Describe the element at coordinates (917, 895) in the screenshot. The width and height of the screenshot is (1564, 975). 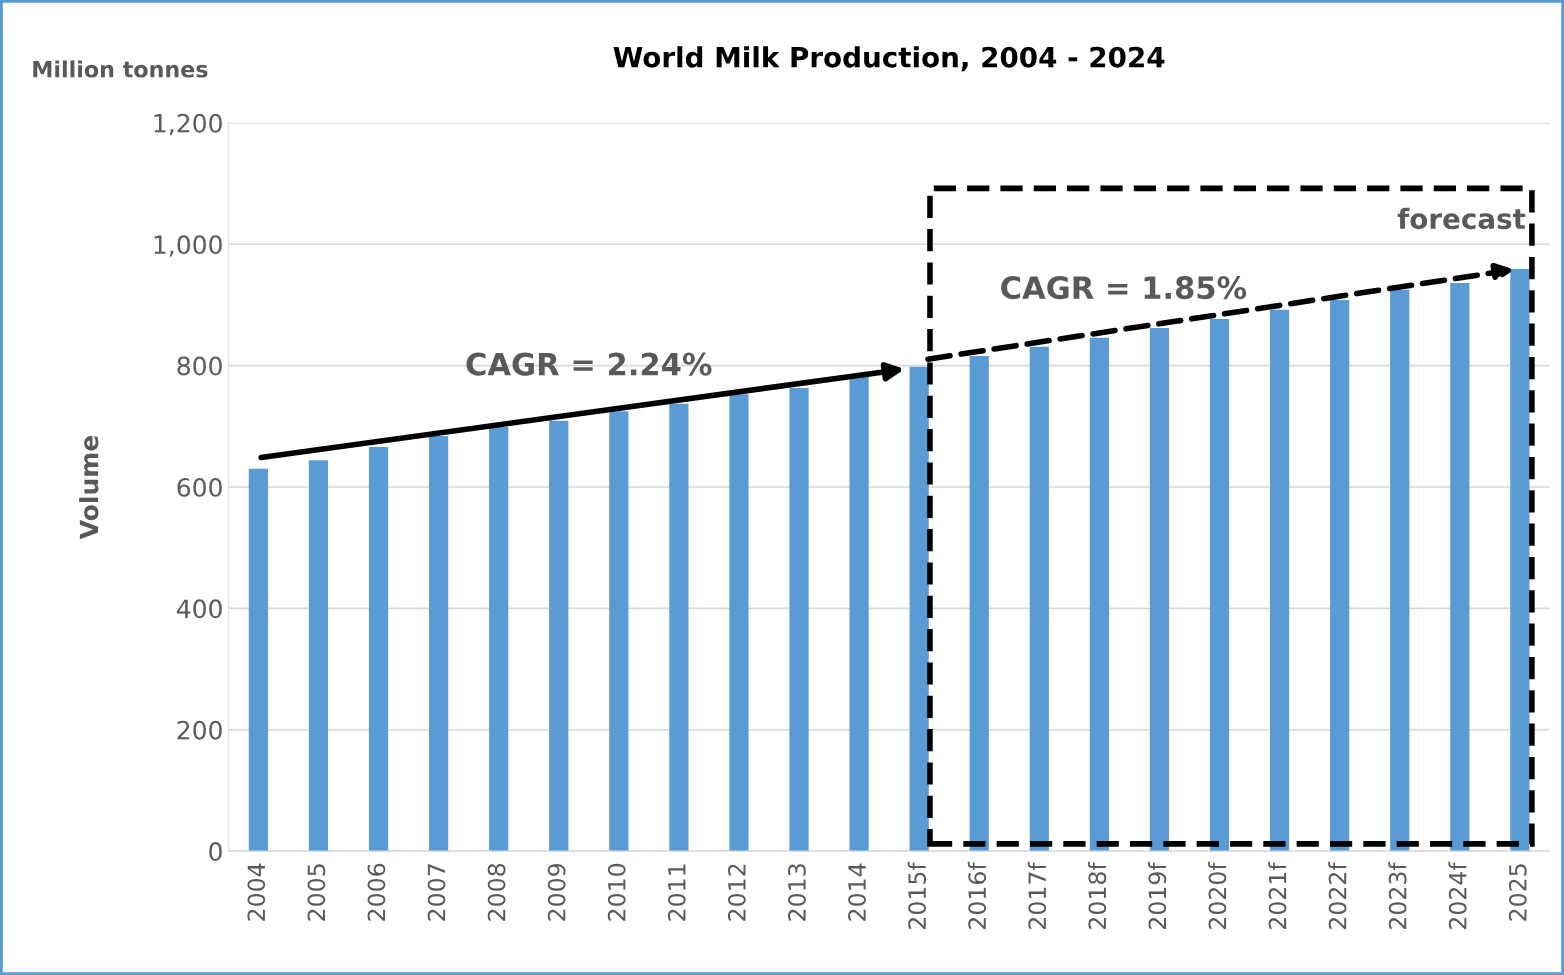
I see `x-tick-label: 2015f` at that location.